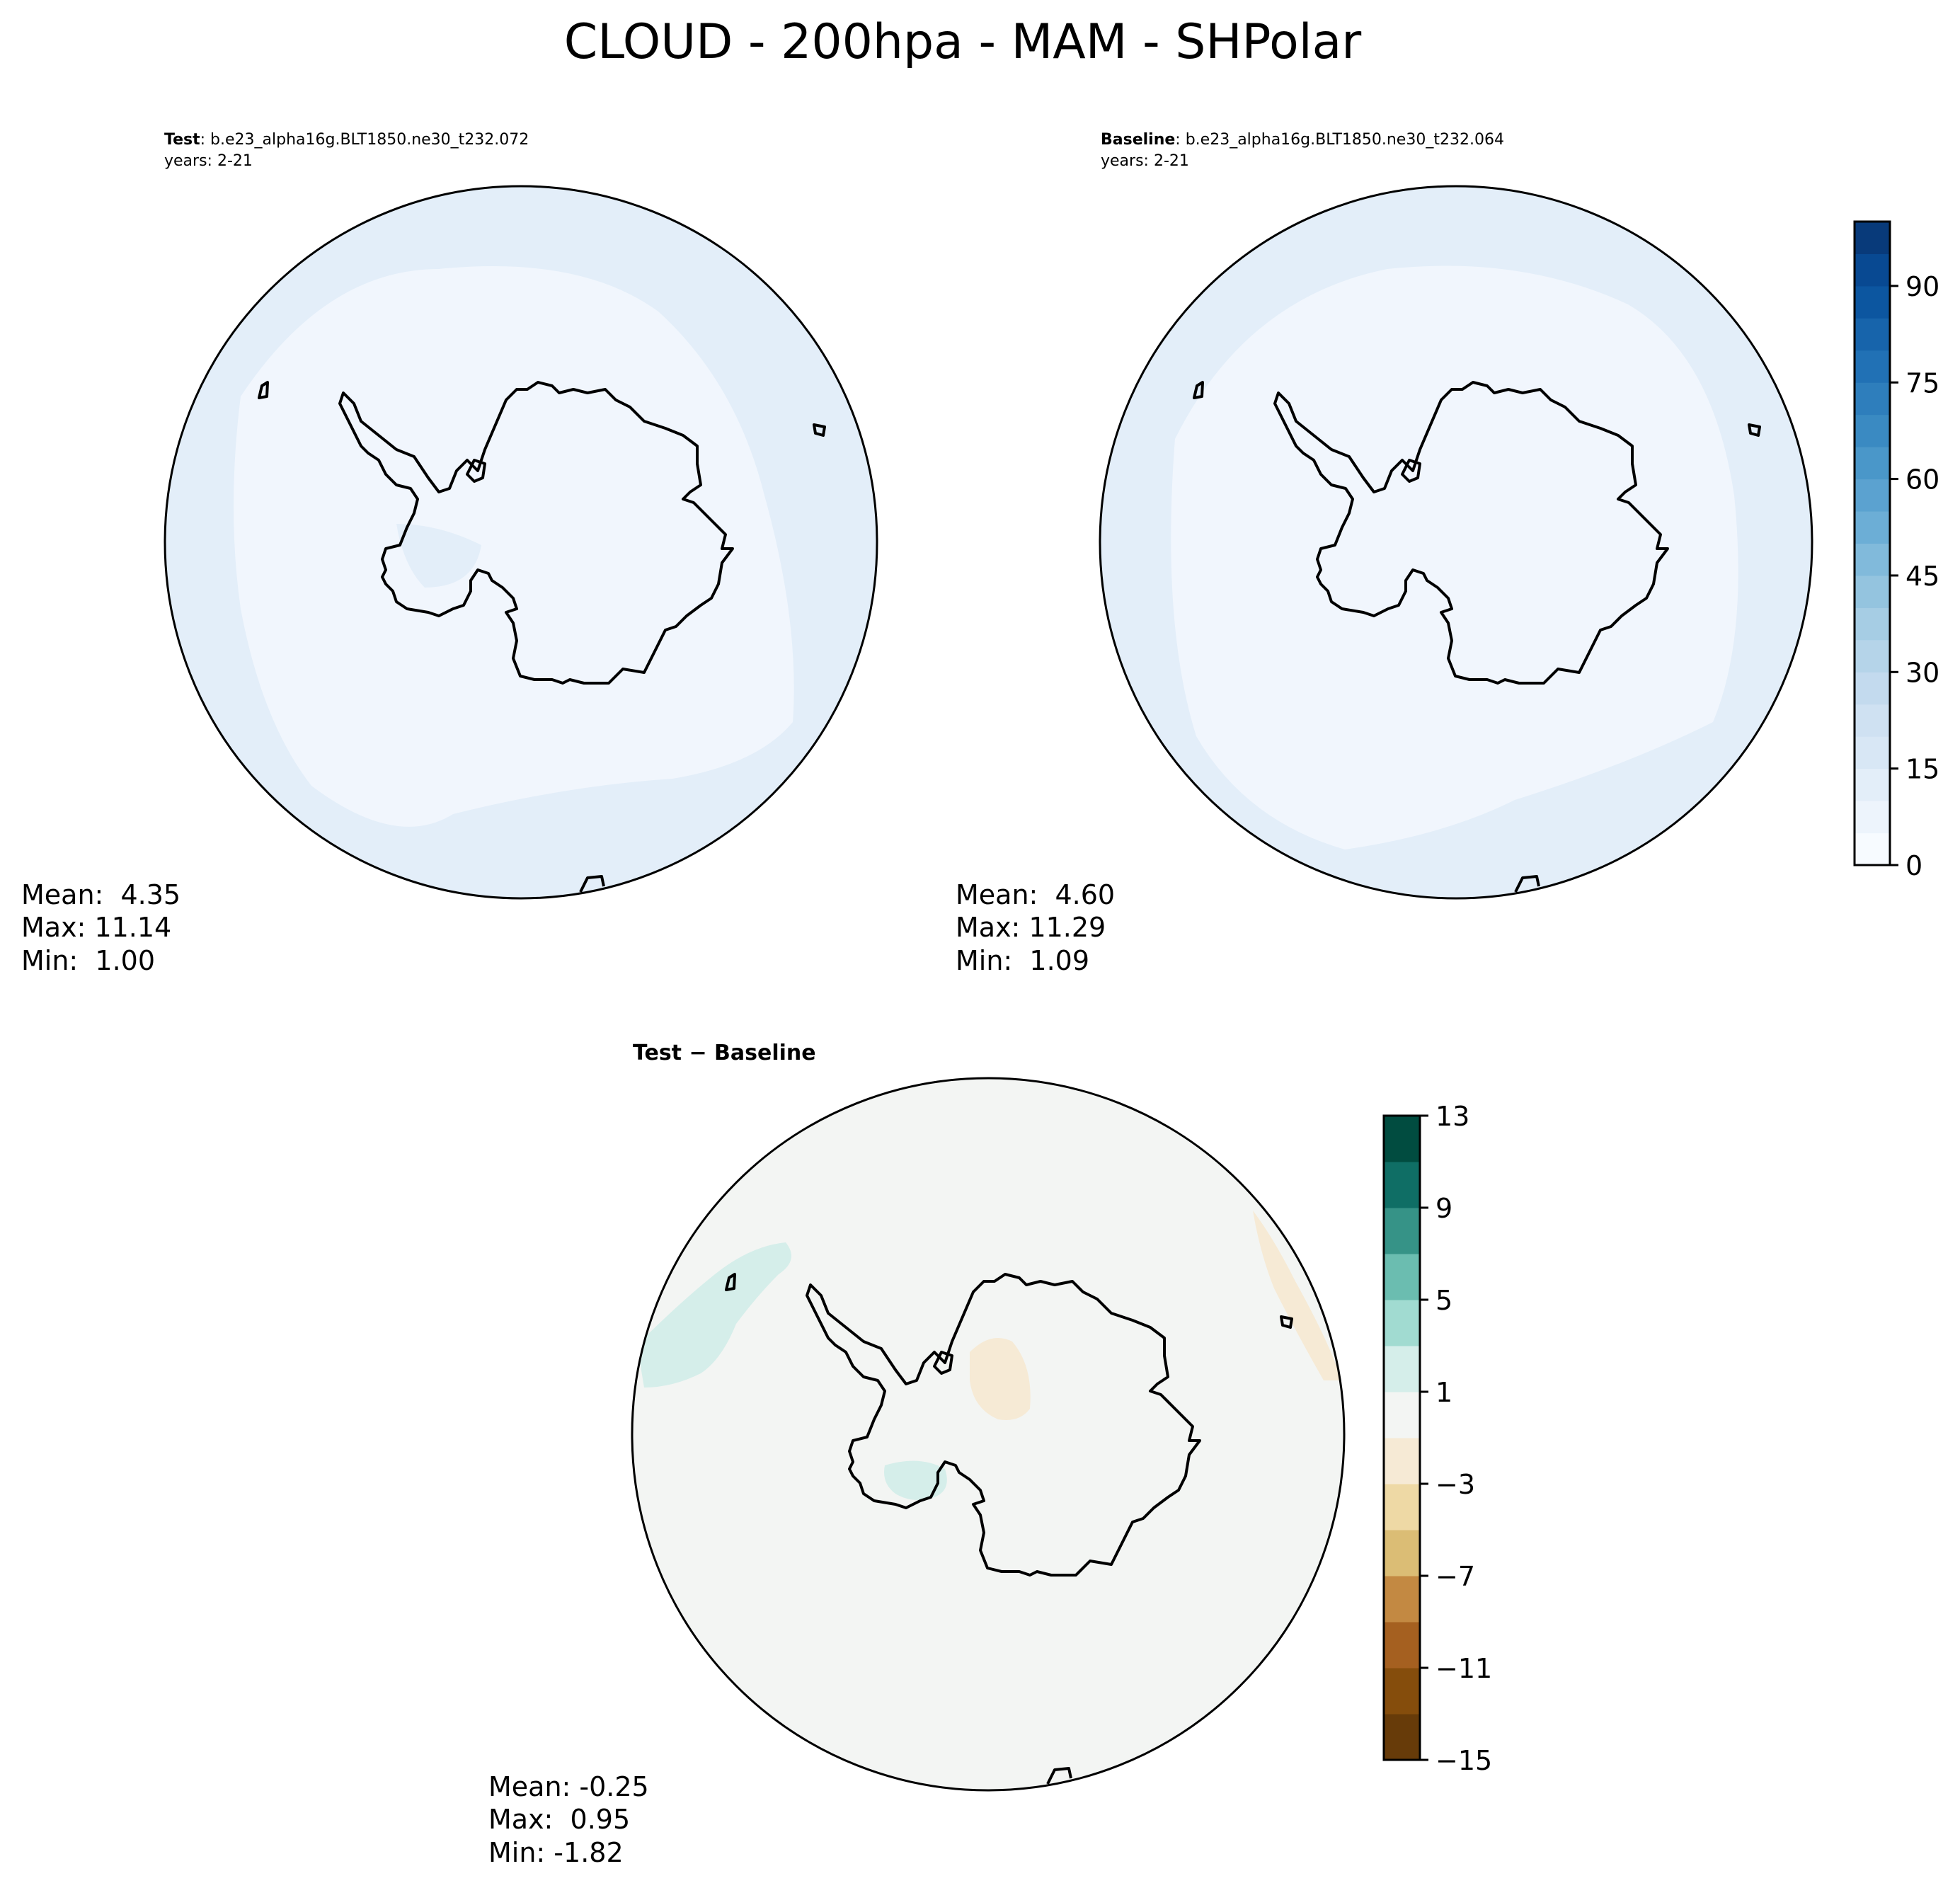 This screenshot has height=1888, width=1960. I want to click on colorbar-difference: −15 −11 −7 −3 1 5 9 13, so click(1437, 1439).